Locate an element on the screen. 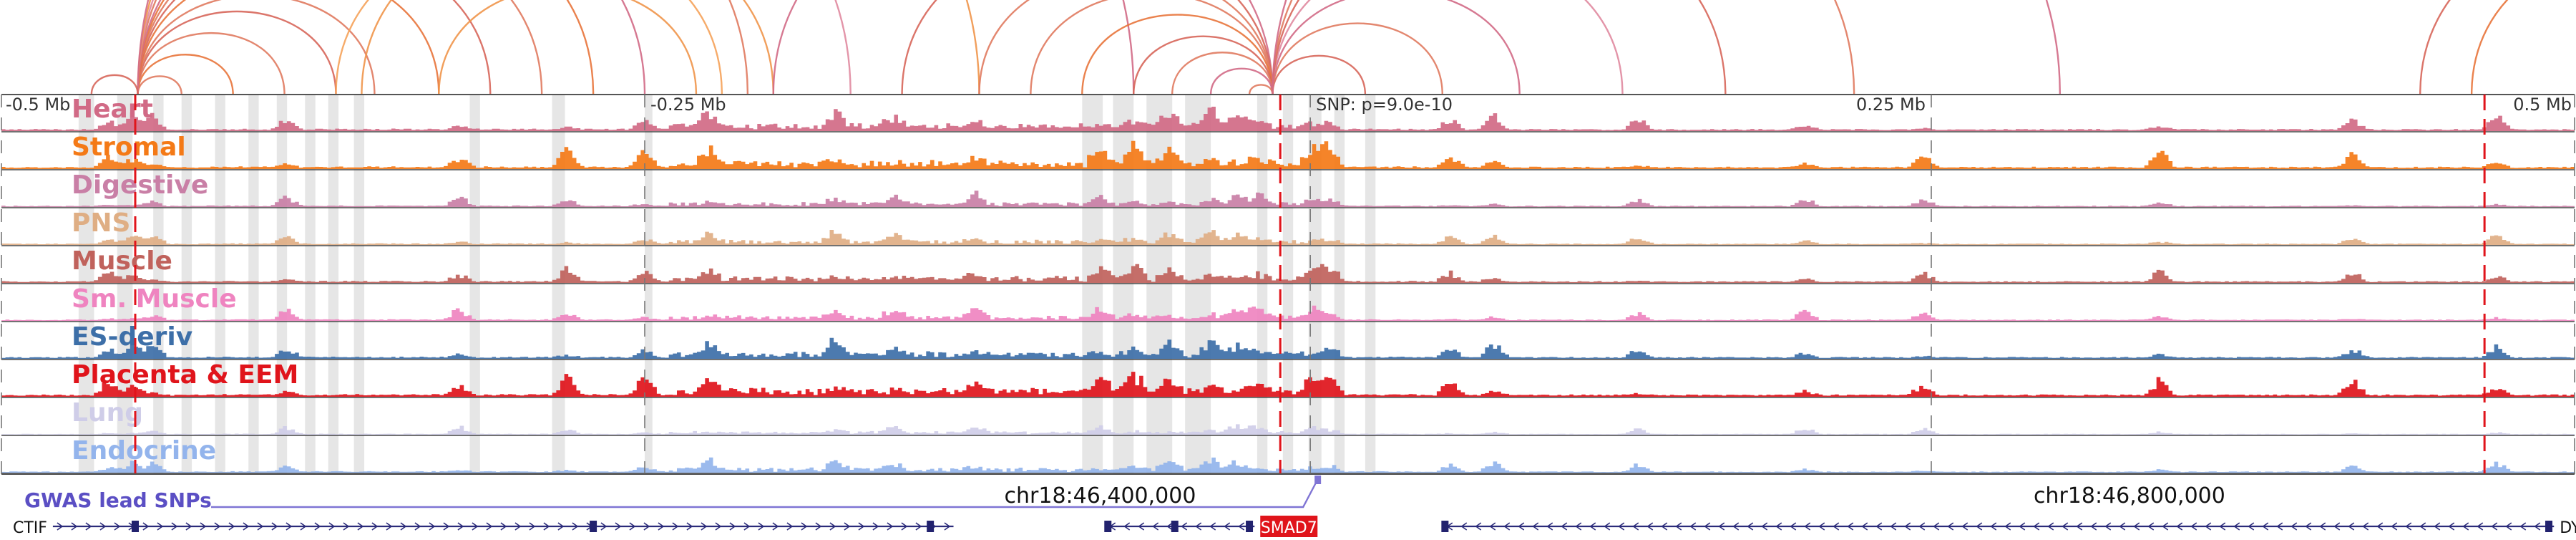 This screenshot has height=540, width=2576. track-label-3: PNS is located at coordinates (101, 223).